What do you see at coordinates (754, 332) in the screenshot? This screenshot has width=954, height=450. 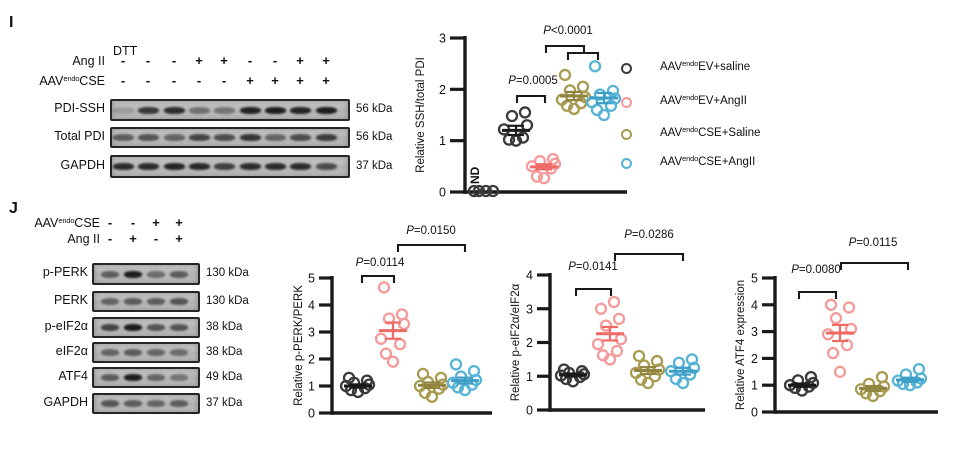 I see `y-tick-label: 3` at bounding box center [754, 332].